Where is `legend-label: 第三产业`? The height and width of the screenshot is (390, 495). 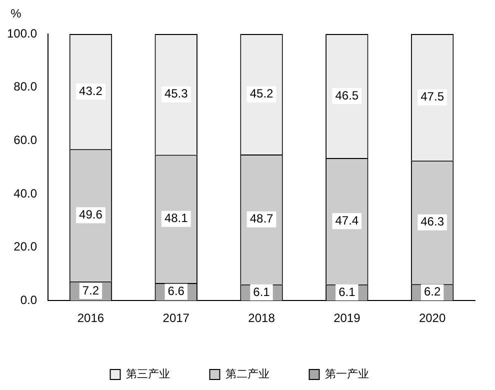
legend-label: 第三产业 is located at coordinates (148, 373).